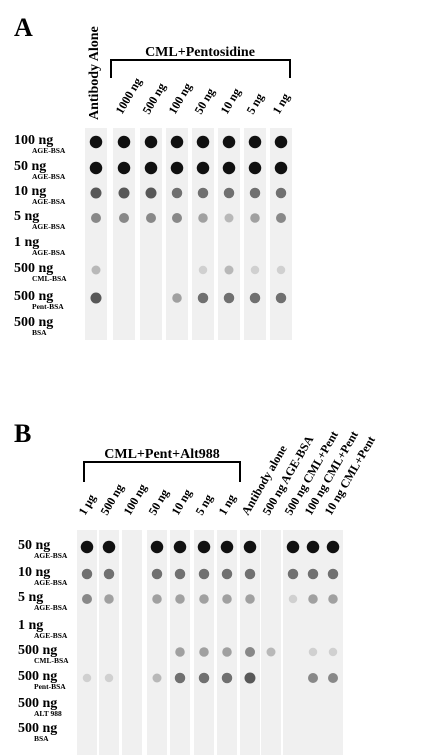 This screenshot has height=755, width=428. Describe the element at coordinates (26, 216) in the screenshot. I see `row-label: 5 ng` at that location.